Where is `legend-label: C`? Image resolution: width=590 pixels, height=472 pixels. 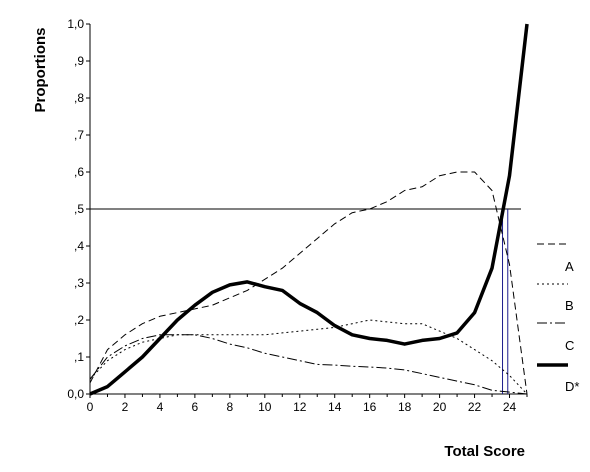
legend-label: C is located at coordinates (569, 345).